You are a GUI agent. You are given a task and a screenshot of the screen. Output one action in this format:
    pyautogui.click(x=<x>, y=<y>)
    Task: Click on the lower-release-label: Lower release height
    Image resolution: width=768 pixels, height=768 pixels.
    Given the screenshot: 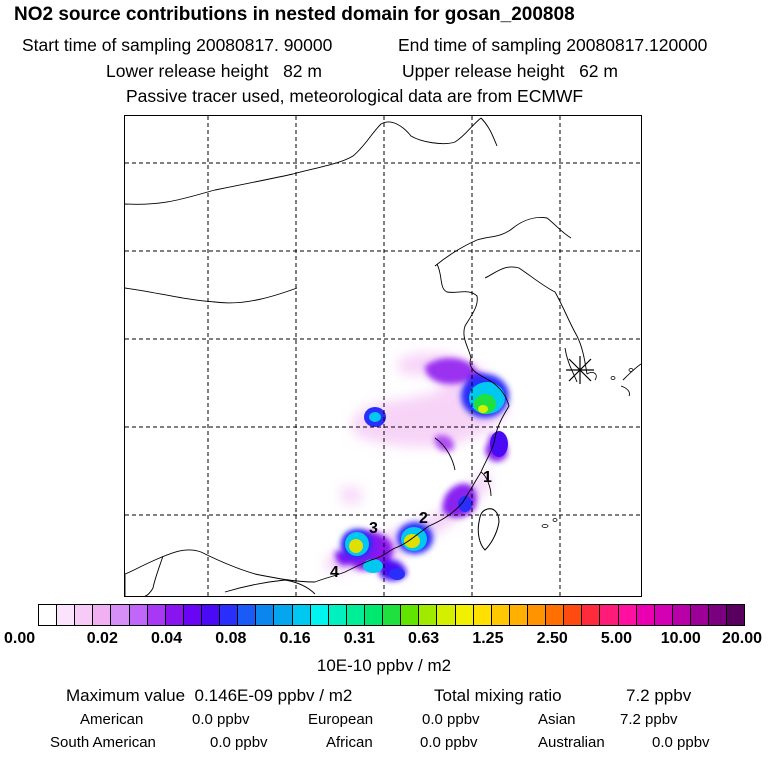 What is the action you would take?
    pyautogui.click(x=187, y=71)
    